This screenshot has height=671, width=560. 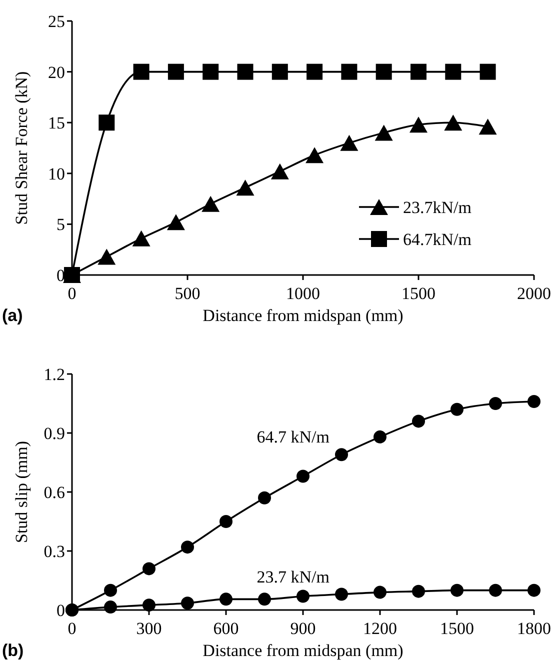 What do you see at coordinates (437, 207) in the screenshot?
I see `legend-label: 23.7kN/m` at bounding box center [437, 207].